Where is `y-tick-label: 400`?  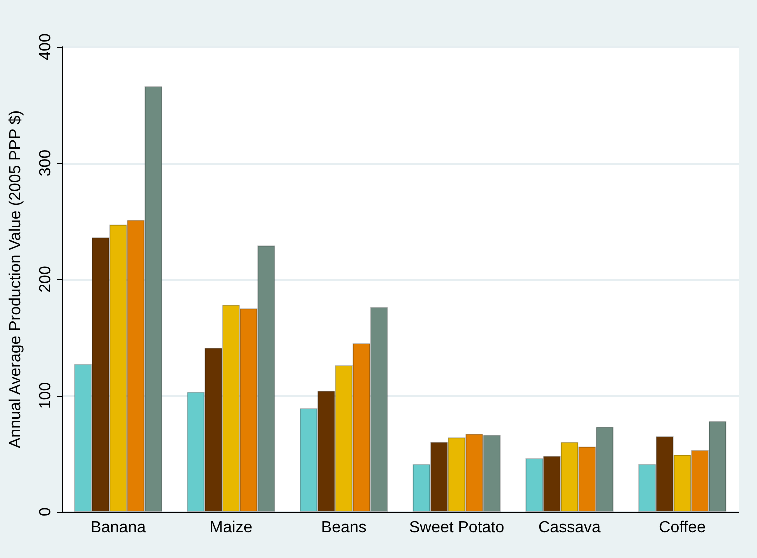 y-tick-label: 400 is located at coordinates (46, 47).